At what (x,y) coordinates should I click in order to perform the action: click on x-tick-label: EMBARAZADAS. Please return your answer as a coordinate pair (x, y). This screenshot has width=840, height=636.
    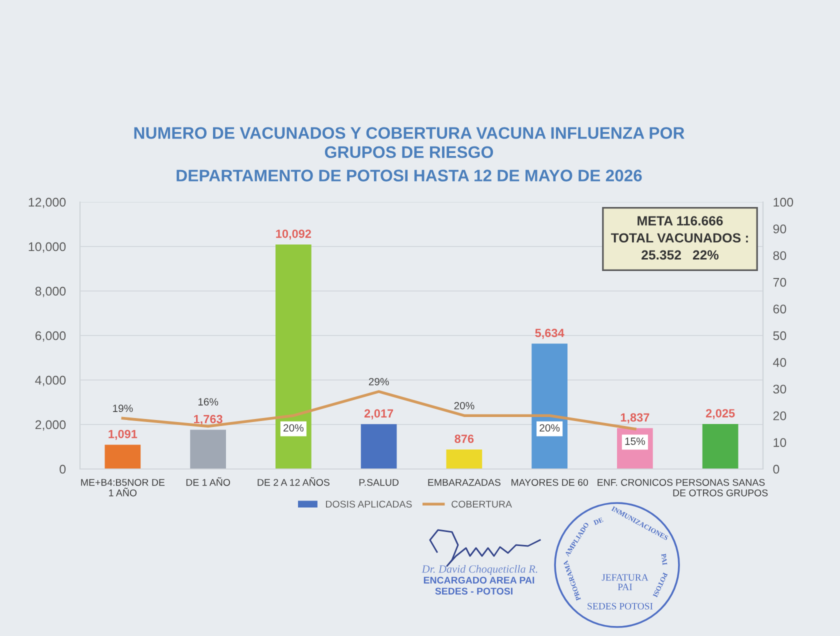
    Looking at the image, I should click on (464, 482).